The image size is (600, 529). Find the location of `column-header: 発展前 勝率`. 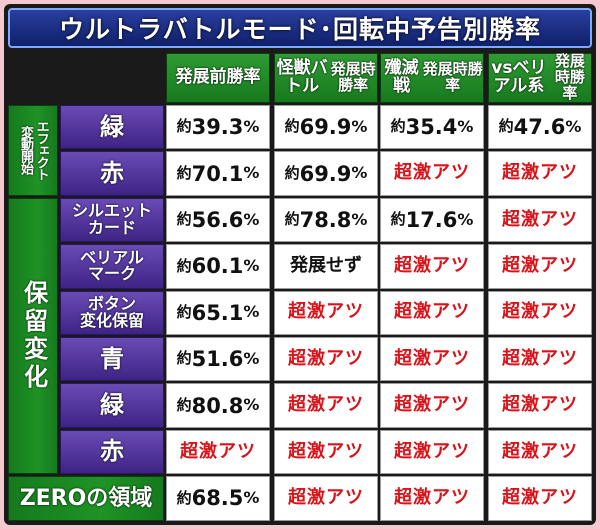

column-header: 発展前 勝率 is located at coordinates (218, 78).